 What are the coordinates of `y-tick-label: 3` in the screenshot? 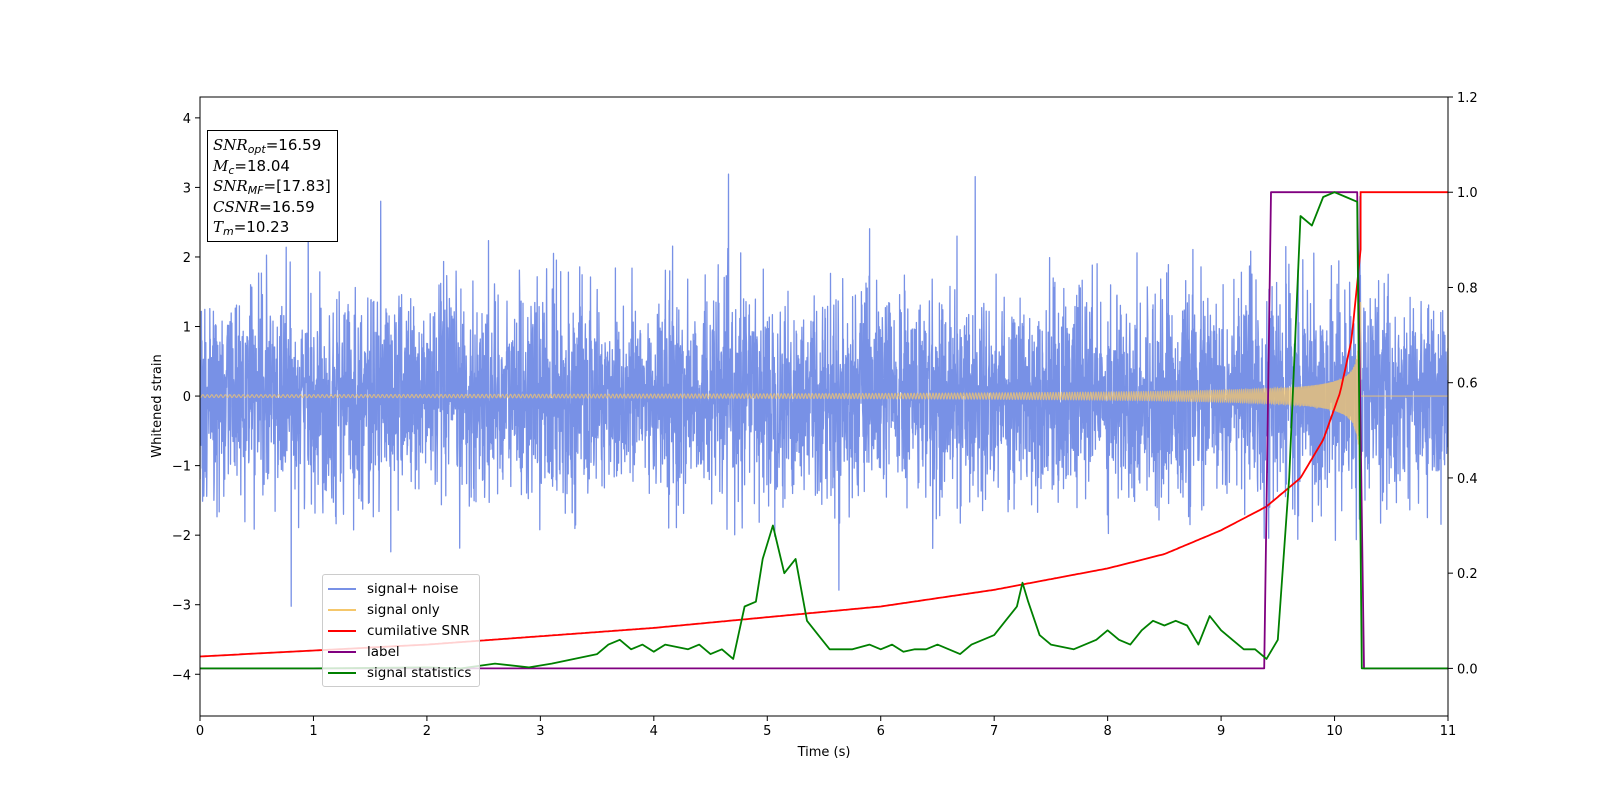 It's located at (187, 188).